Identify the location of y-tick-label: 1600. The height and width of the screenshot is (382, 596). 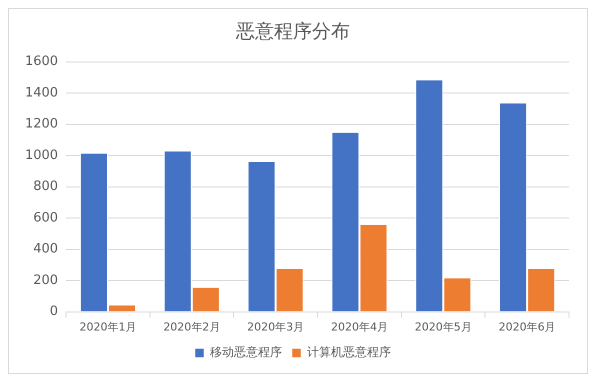
(41, 62).